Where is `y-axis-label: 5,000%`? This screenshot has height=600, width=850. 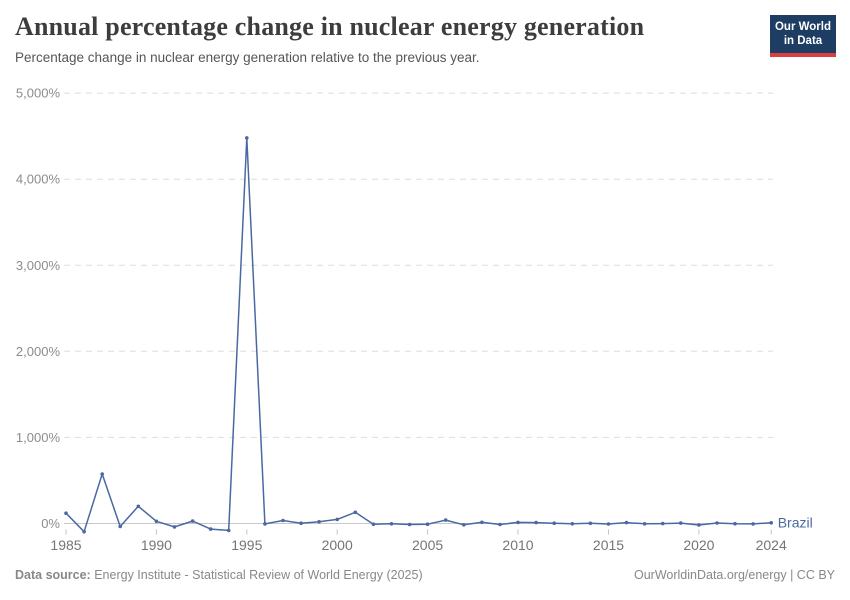
y-axis-label: 5,000% is located at coordinates (38, 93).